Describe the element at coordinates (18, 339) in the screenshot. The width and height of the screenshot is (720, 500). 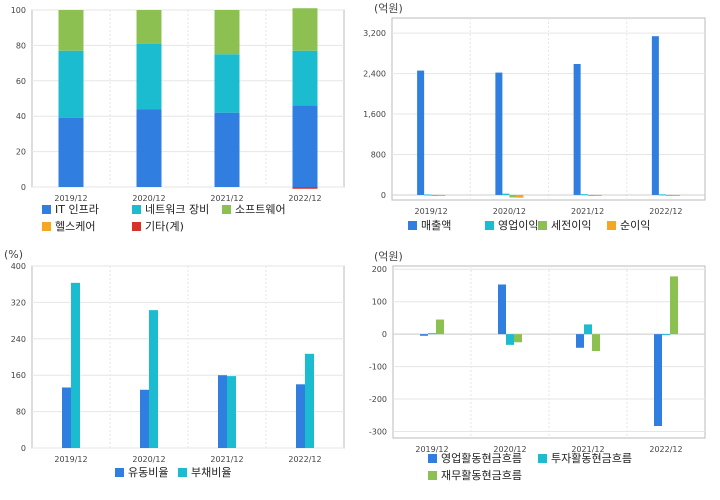
I see `y-tick-label: 240` at that location.